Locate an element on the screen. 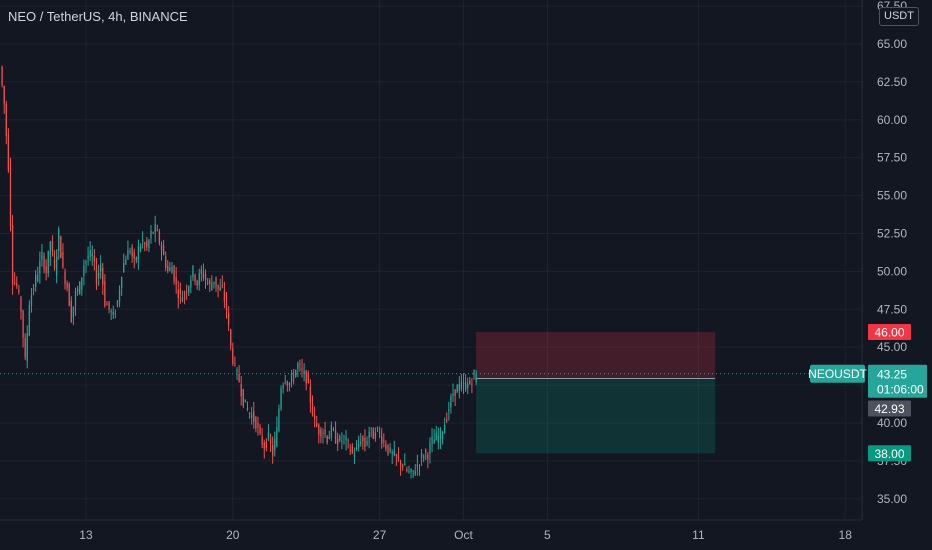 This screenshot has height=550, width=932. x-tick-label: 27 is located at coordinates (380, 535).